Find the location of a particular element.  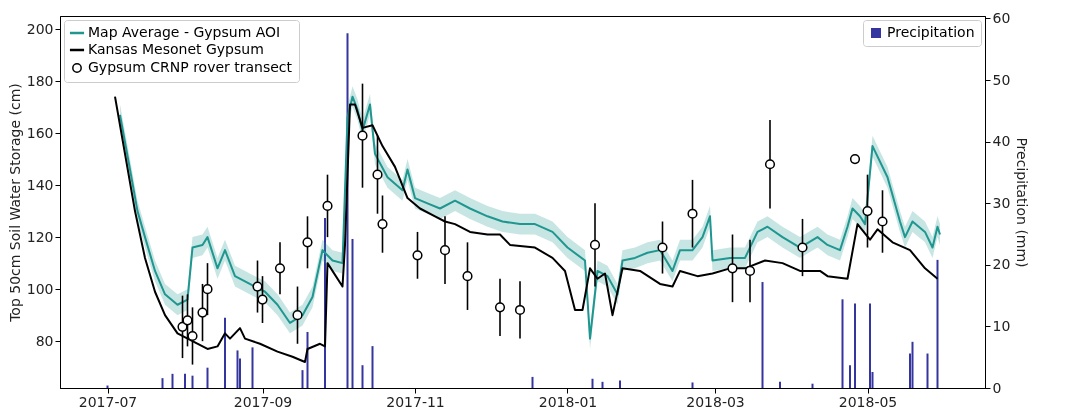

x-tick-label: 2017-11 is located at coordinates (415, 401).